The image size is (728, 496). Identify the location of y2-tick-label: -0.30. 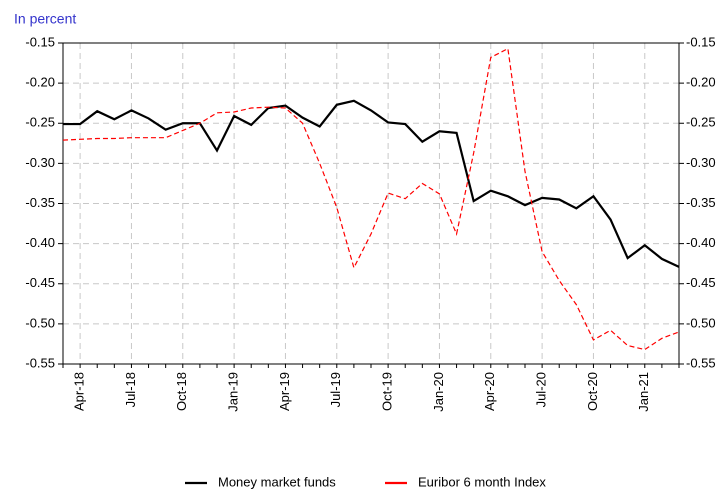
(701, 162).